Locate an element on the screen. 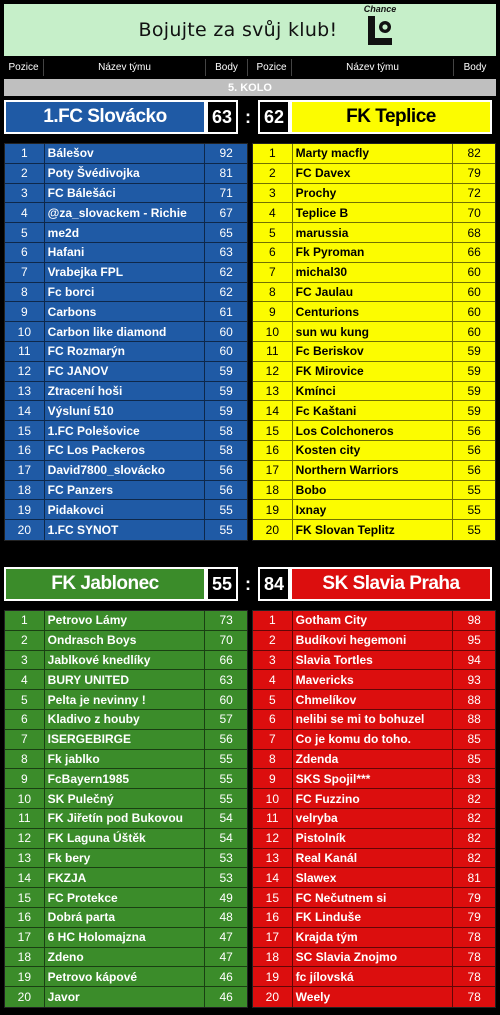 The width and height of the screenshot is (500, 1015). team-name-cell: Zdeno is located at coordinates (125, 957).